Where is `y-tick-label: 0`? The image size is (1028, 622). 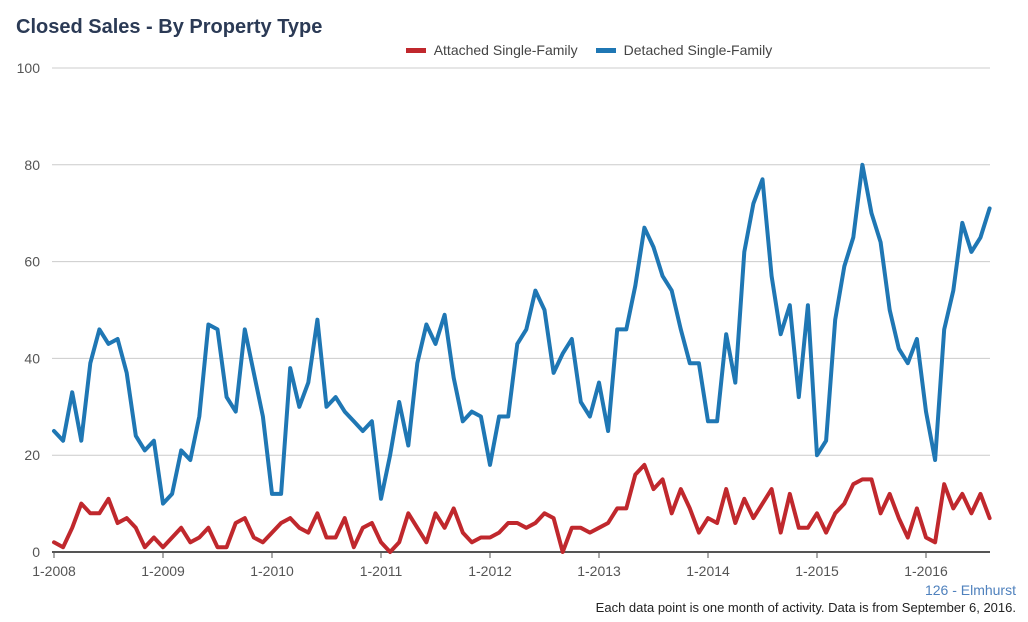 y-tick-label: 0 is located at coordinates (36, 552).